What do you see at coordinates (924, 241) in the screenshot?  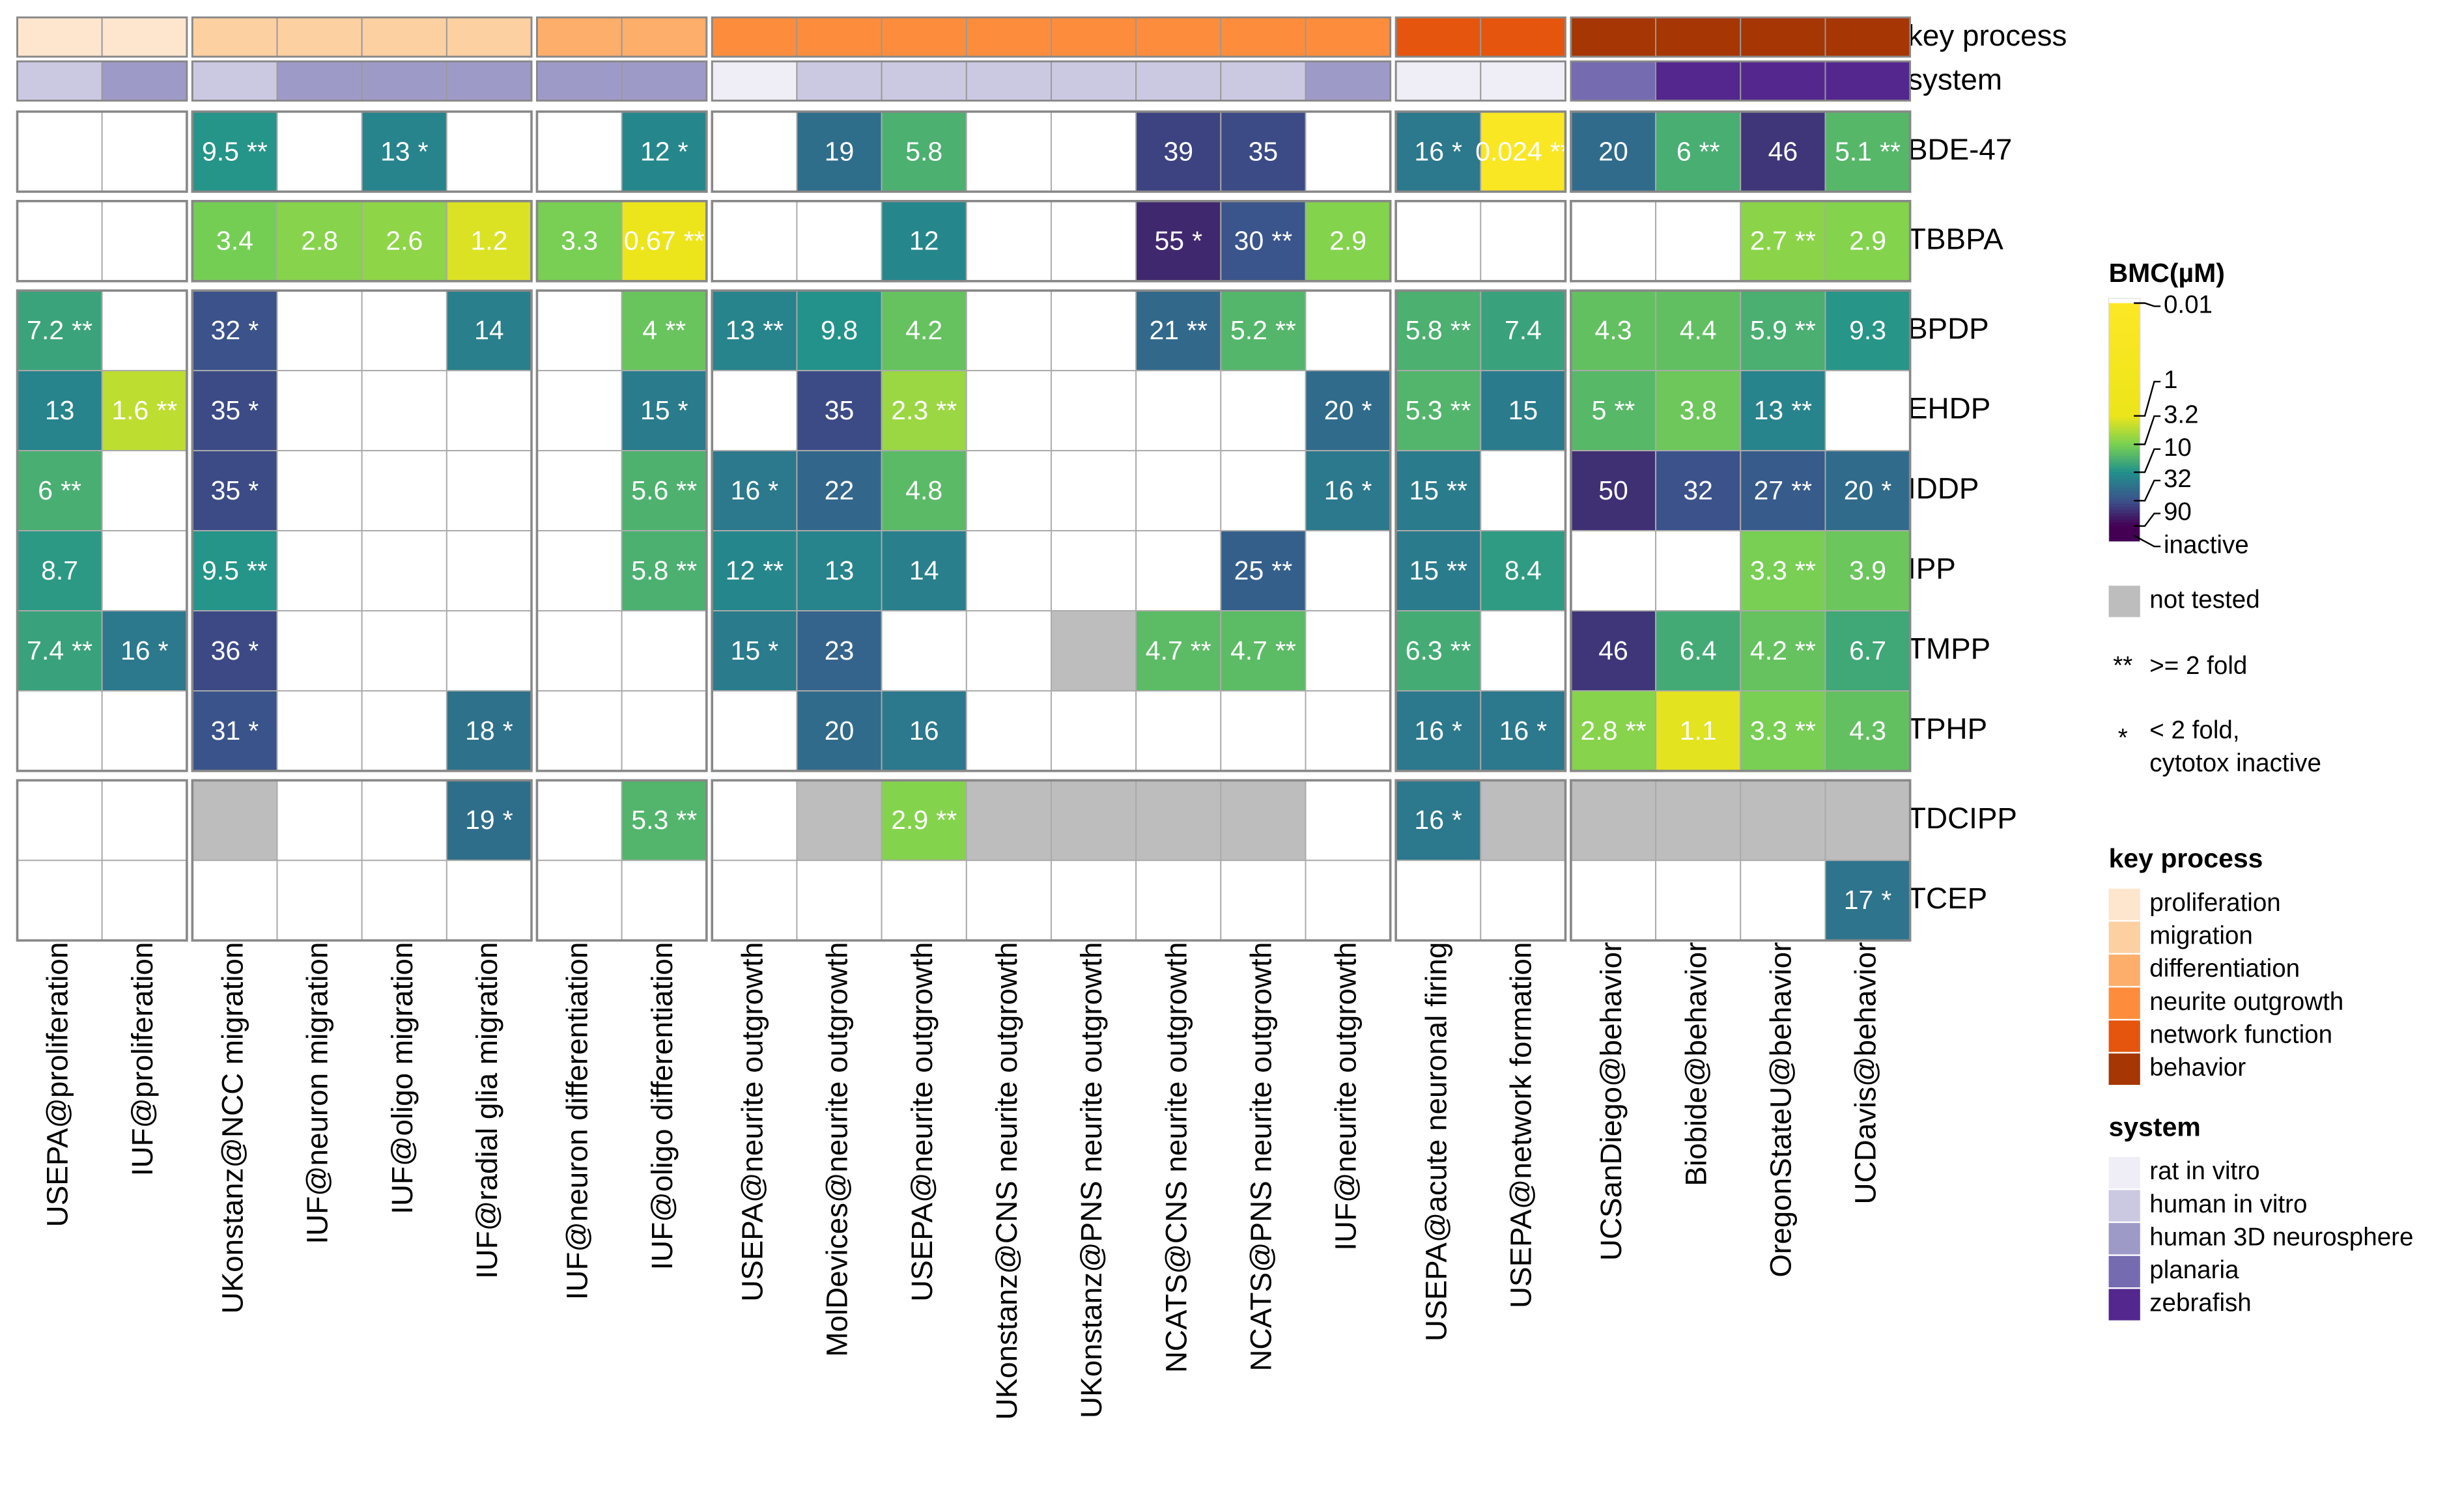 I see `cell-value: 12` at bounding box center [924, 241].